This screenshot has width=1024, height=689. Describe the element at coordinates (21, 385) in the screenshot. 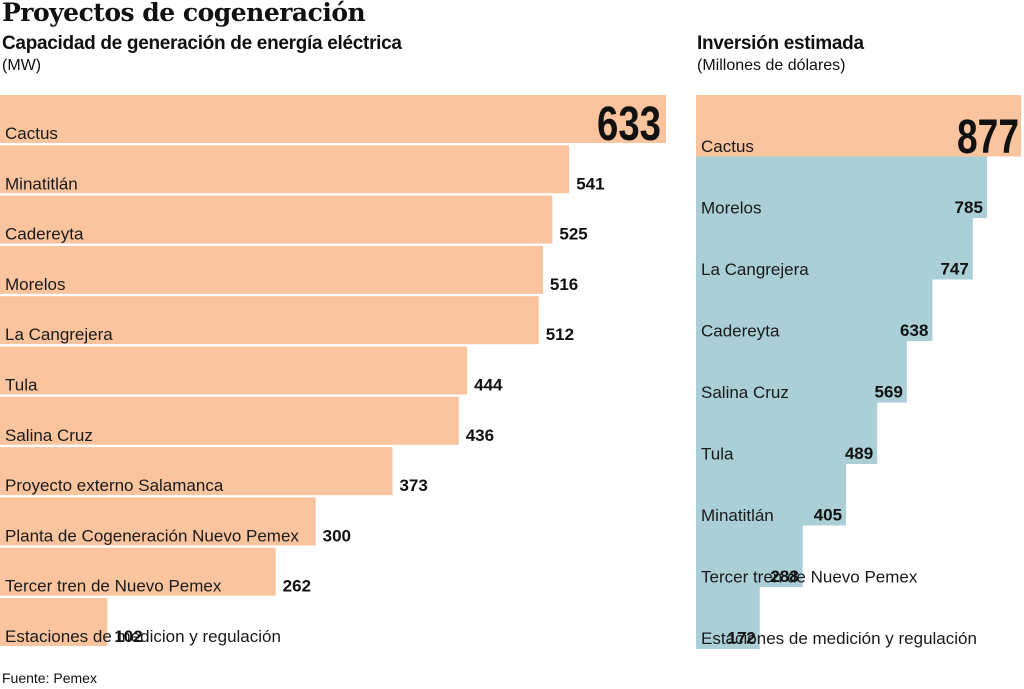

I see `capacity-category-label: Tula` at that location.